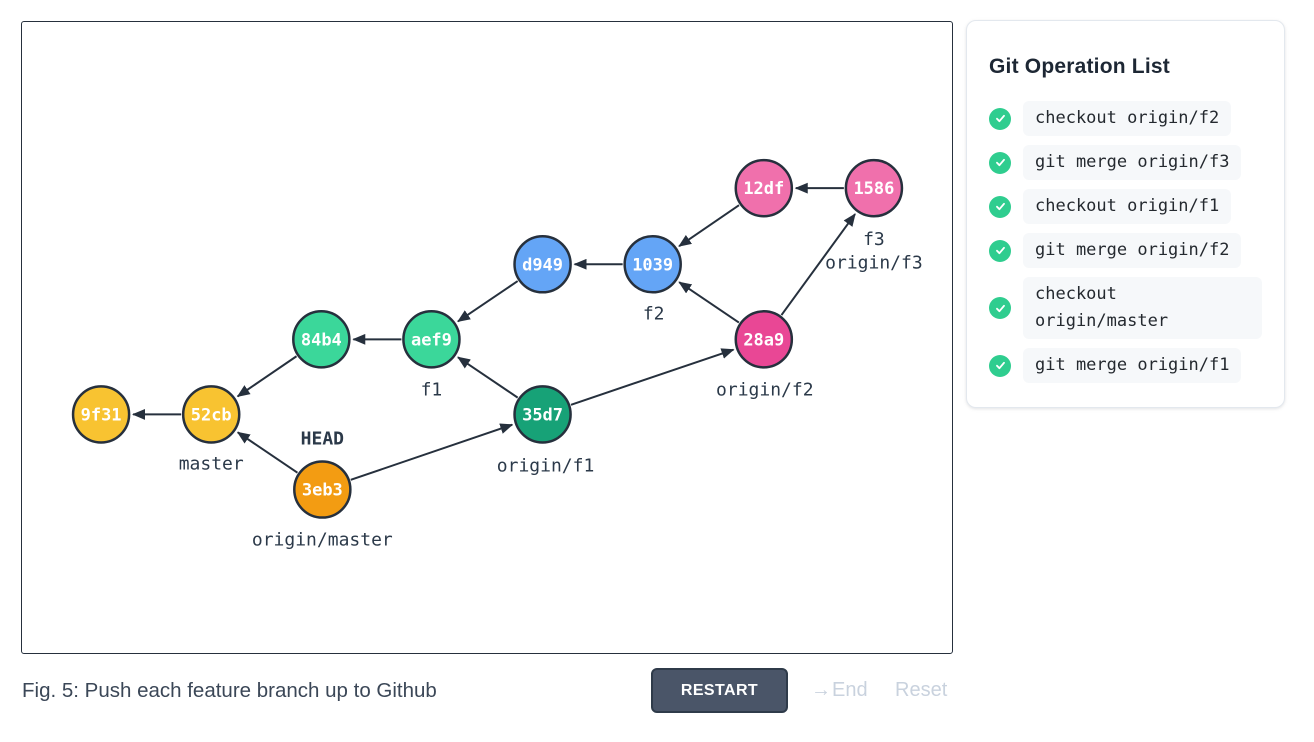  I want to click on operation-command: checkout origin/master, so click(1142, 308).